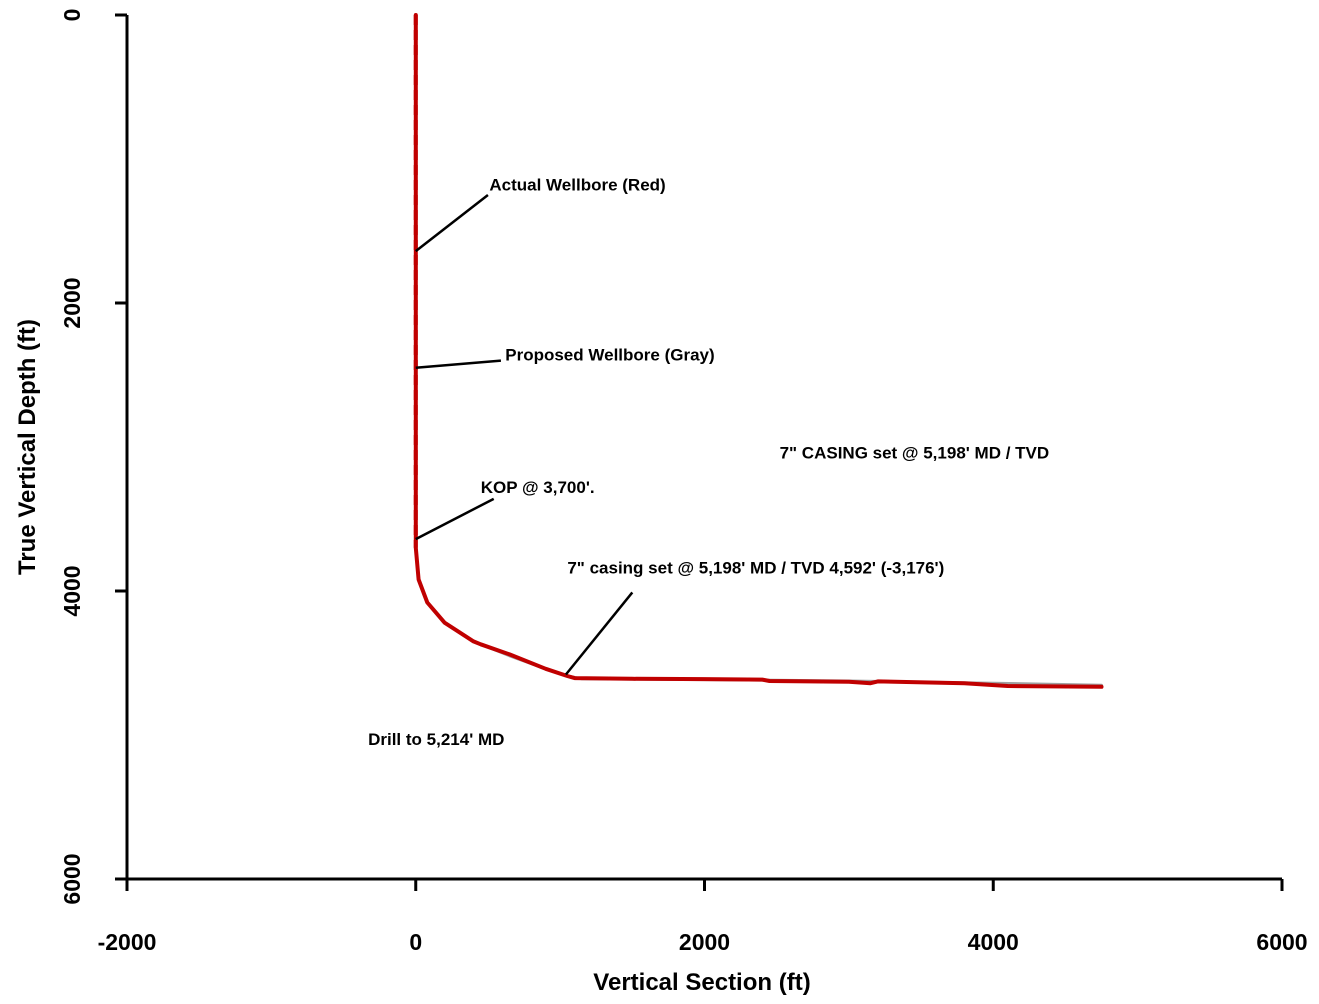  What do you see at coordinates (1281, 942) in the screenshot?
I see `x-tick-label: 6000` at bounding box center [1281, 942].